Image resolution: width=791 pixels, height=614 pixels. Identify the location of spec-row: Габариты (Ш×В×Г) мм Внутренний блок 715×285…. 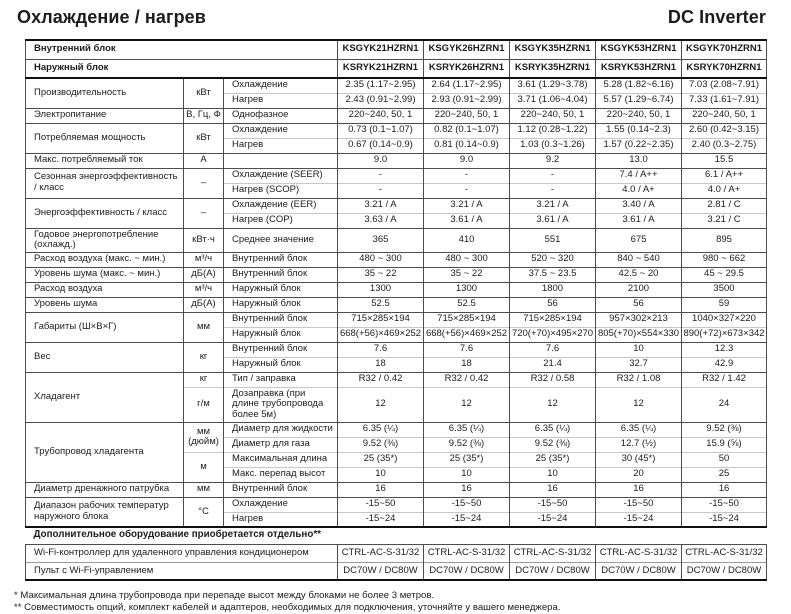
(396, 327).